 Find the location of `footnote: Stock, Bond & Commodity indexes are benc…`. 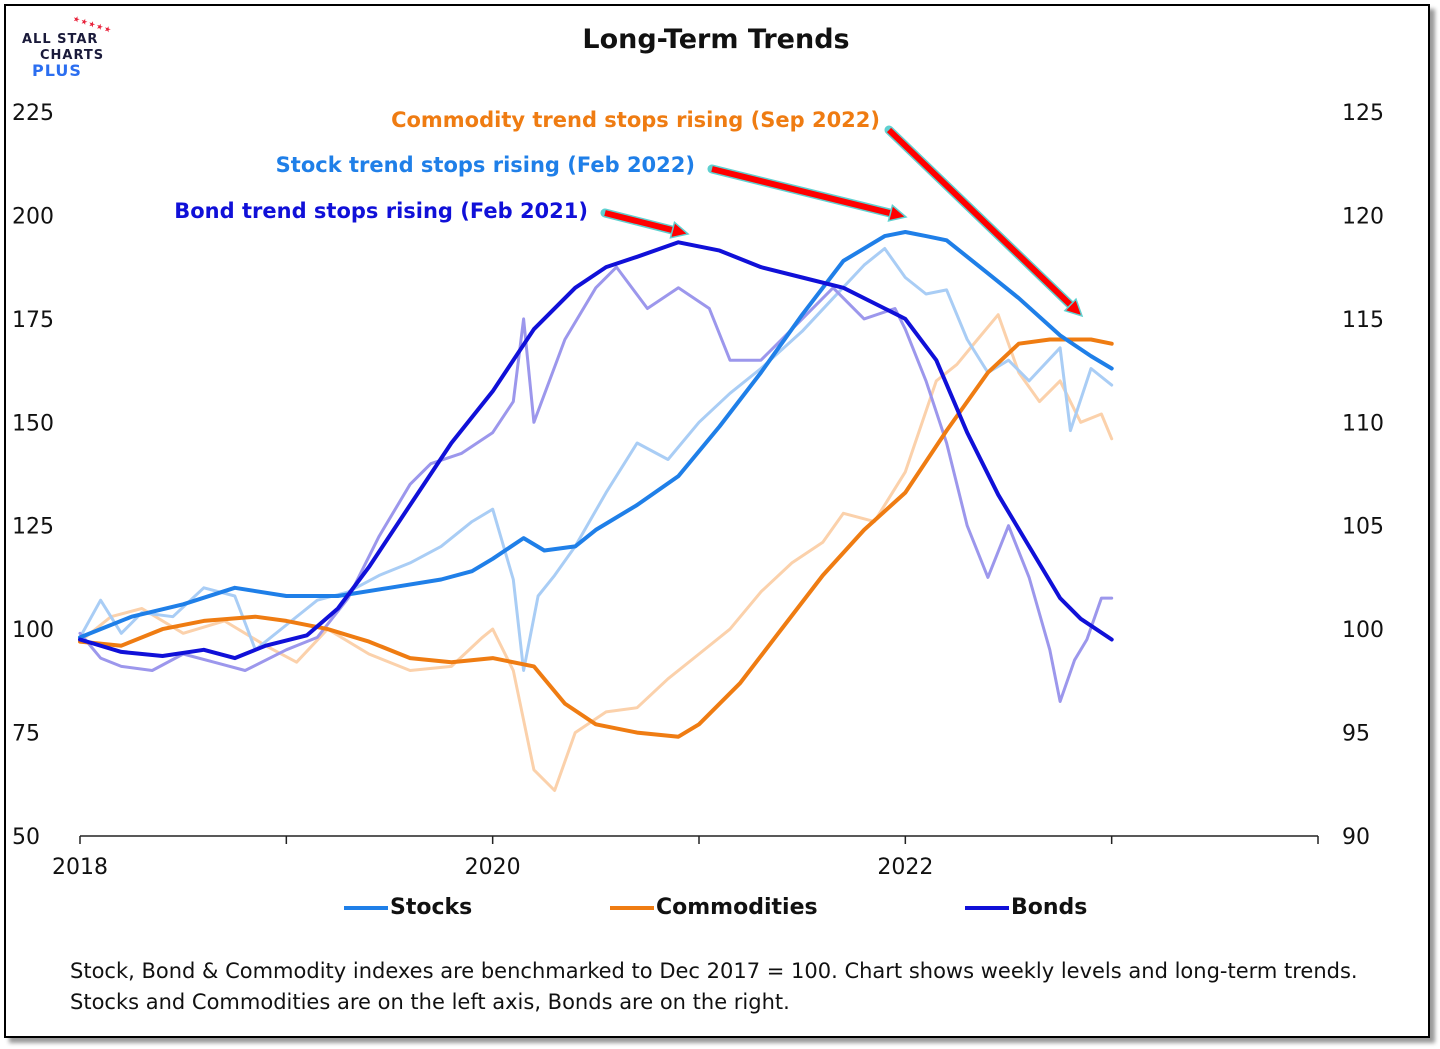

footnote: Stock, Bond & Commodity indexes are benc… is located at coordinates (714, 986).